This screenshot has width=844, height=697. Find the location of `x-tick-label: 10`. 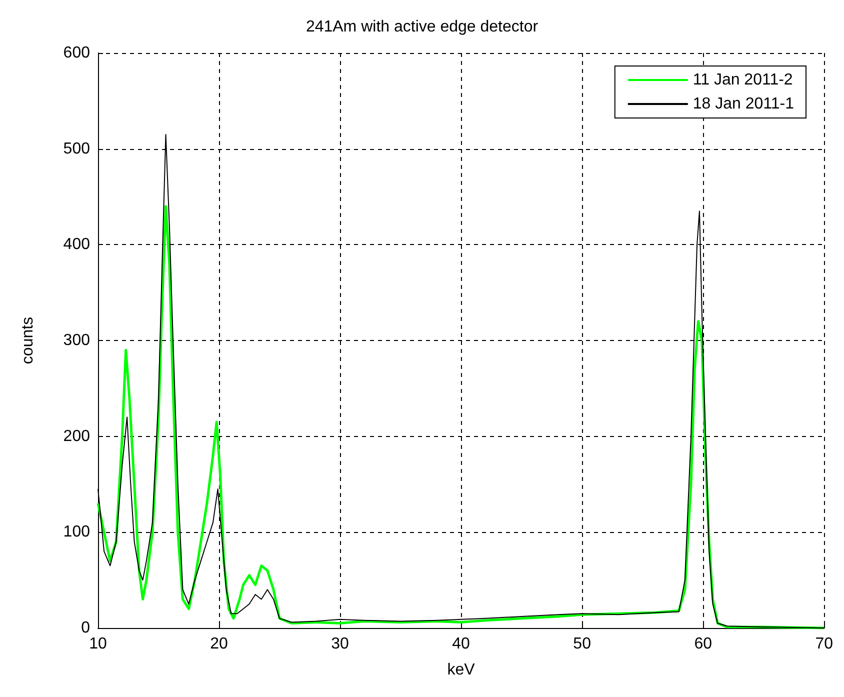

x-tick-label: 10 is located at coordinates (98, 644).